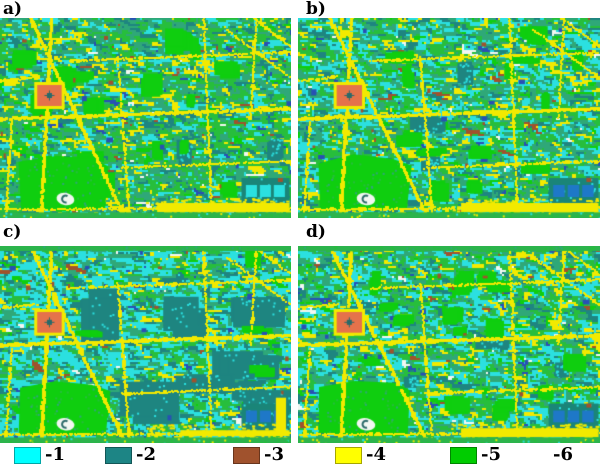 This screenshot has height=470, width=600. Describe the element at coordinates (146, 454) in the screenshot. I see `legend-label-class2: -2` at that location.